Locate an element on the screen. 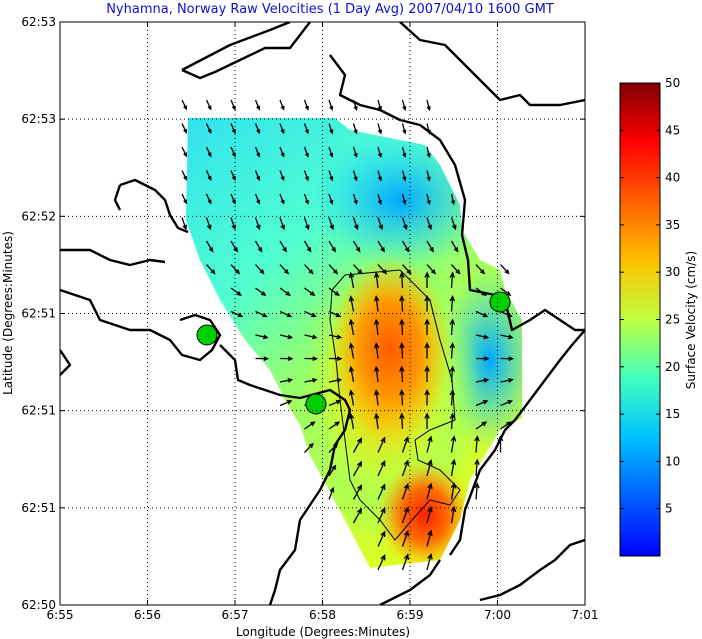 This screenshot has height=639, width=702. colorbar-tick-label: 35 is located at coordinates (672, 225).